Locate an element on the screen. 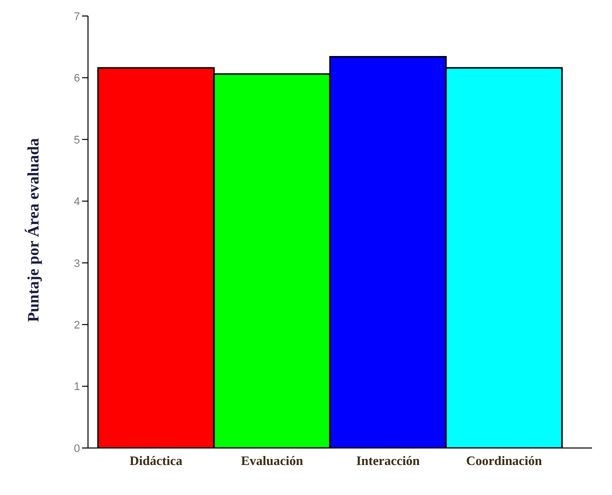 The image size is (612, 495). y-axis-title: Puntaje por Área evaluada is located at coordinates (33, 230).